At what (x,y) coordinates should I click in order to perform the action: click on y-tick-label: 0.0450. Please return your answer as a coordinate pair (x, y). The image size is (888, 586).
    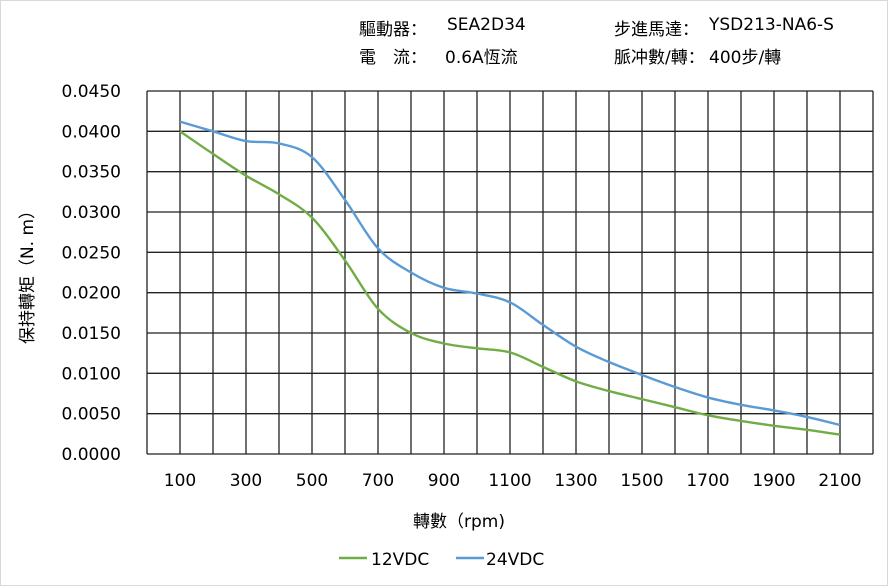
    Looking at the image, I should click on (91, 92).